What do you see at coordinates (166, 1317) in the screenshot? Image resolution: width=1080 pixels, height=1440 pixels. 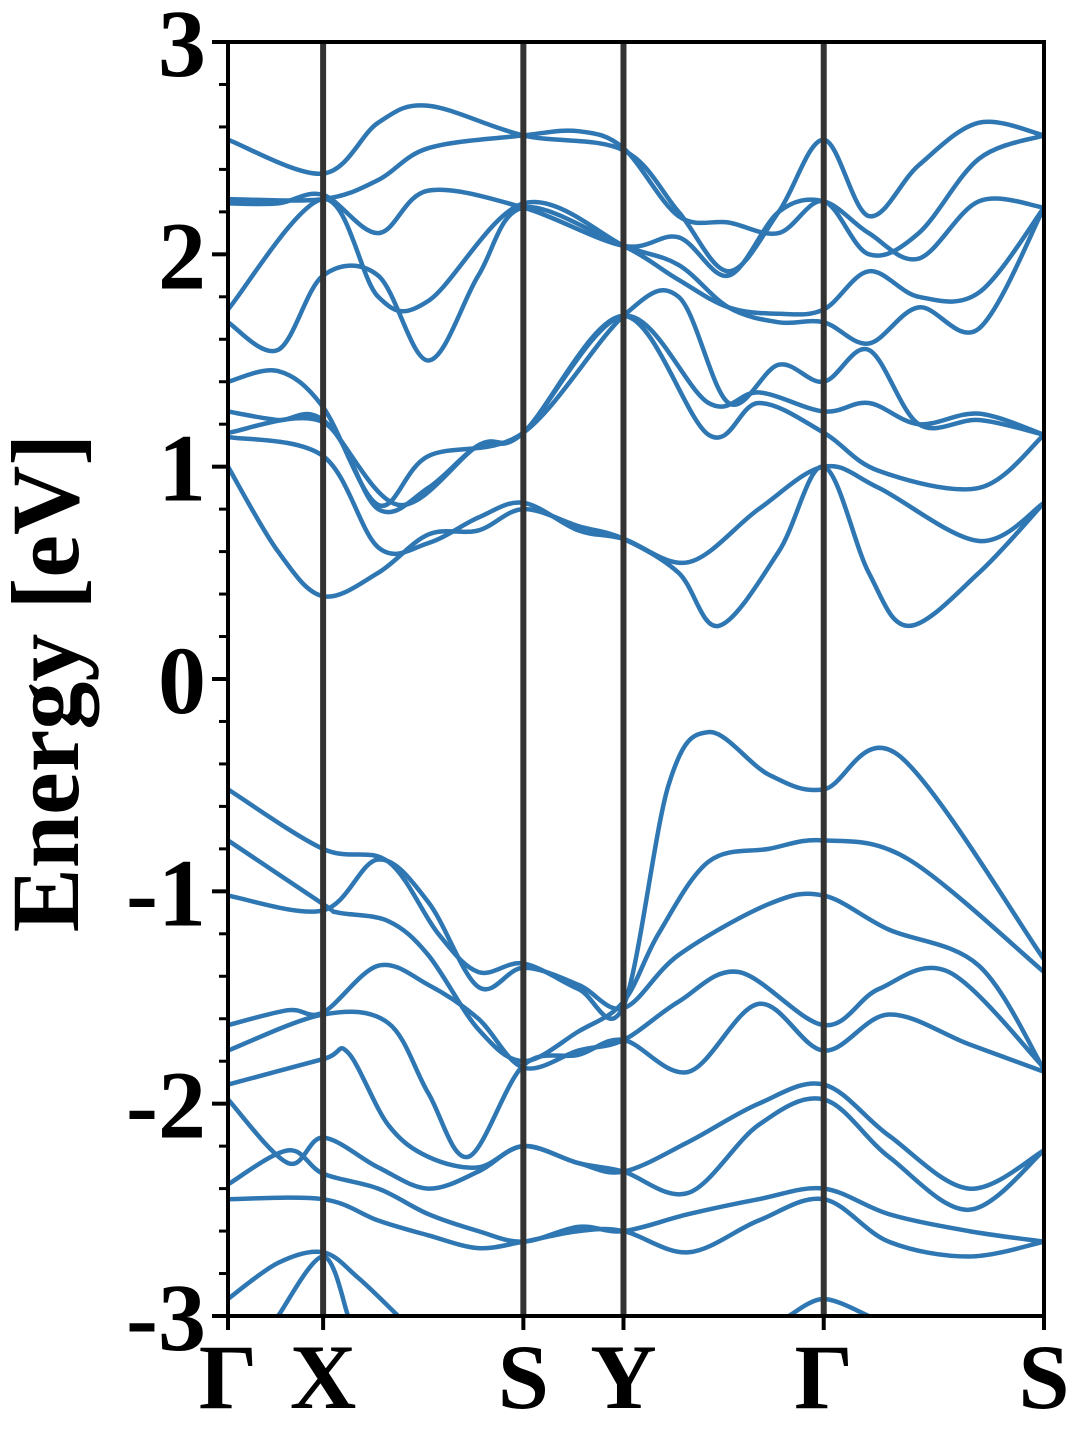 I see `y-tick-label: -3` at bounding box center [166, 1317].